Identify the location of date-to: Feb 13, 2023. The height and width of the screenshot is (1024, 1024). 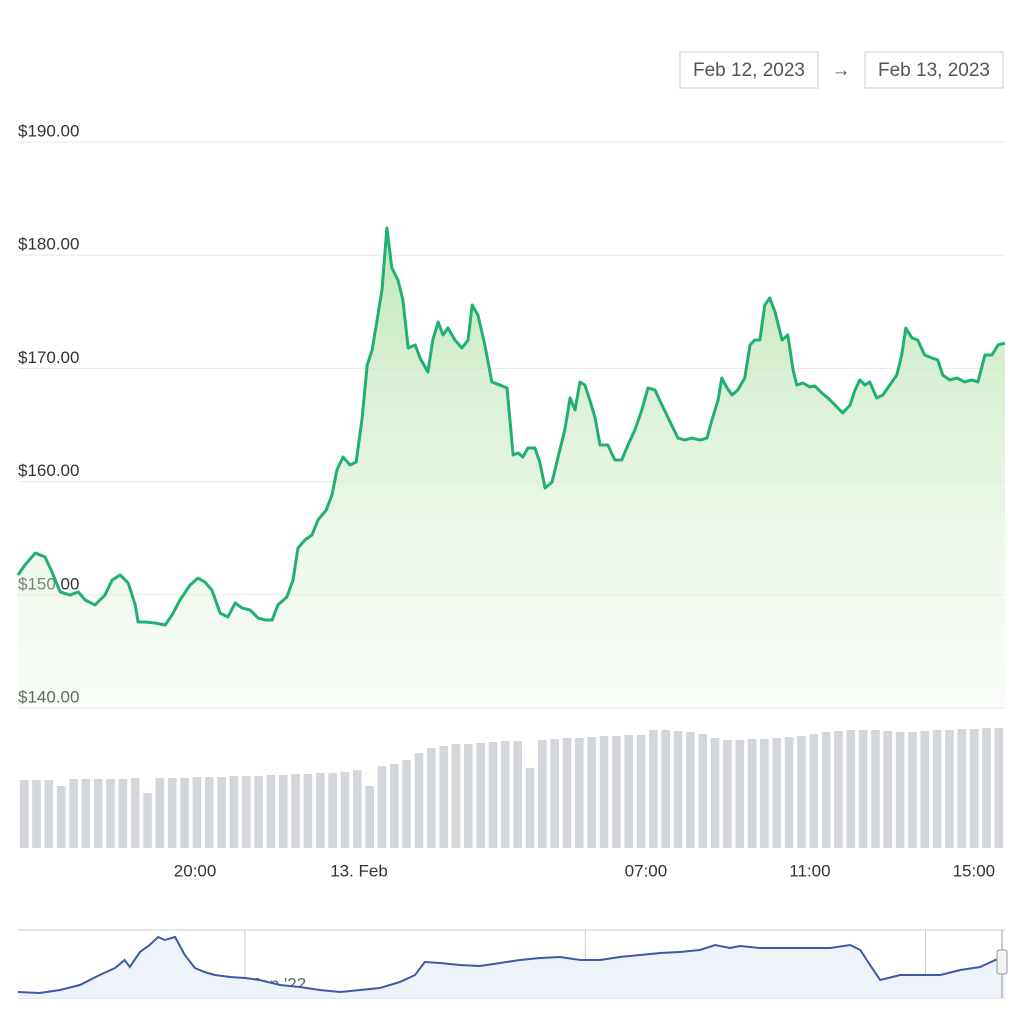
(934, 70).